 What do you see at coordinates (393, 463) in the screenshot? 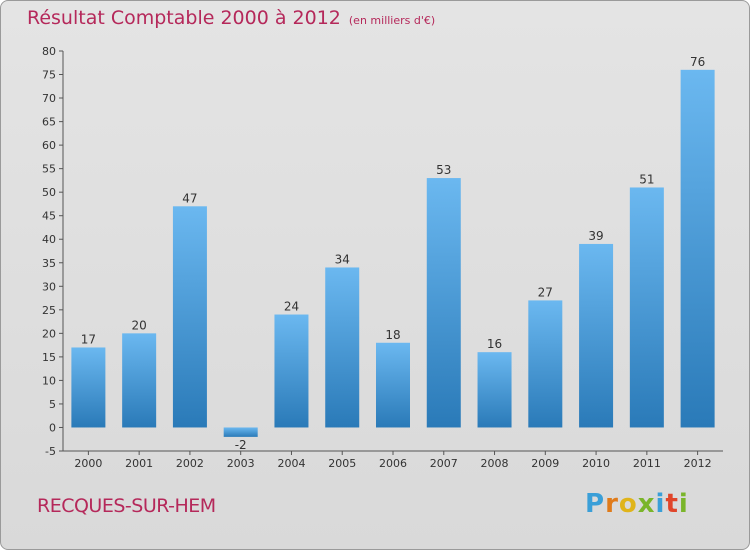
I see `x-tick-label: 2006` at bounding box center [393, 463].